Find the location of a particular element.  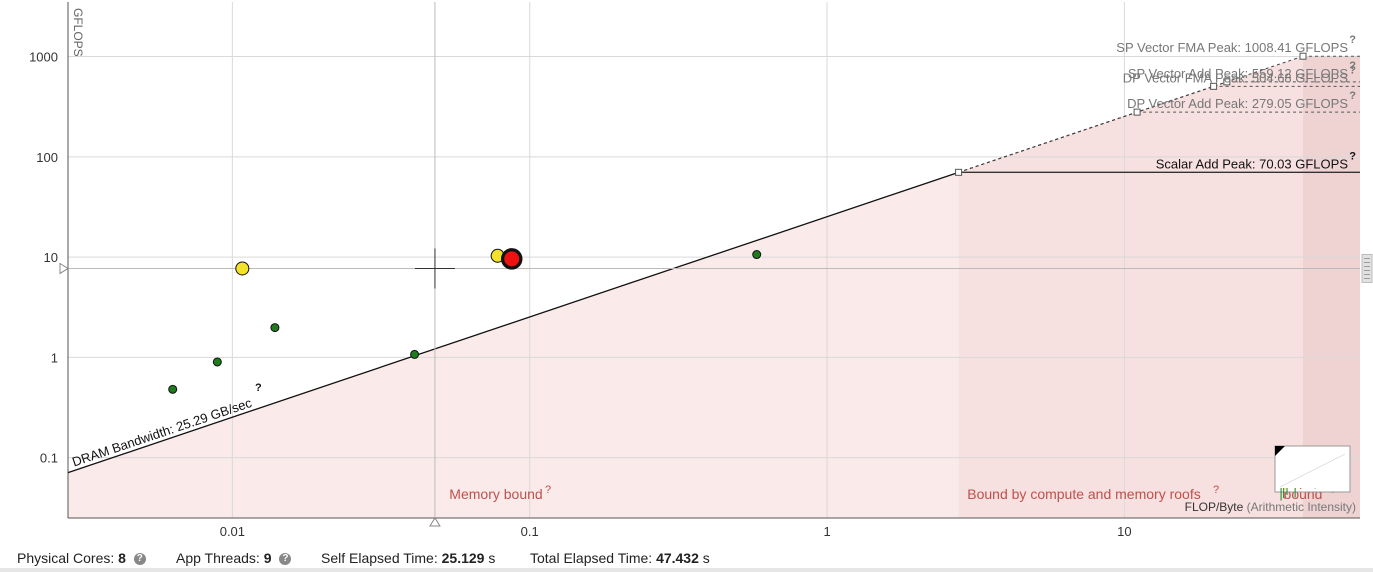

self-elapsed-time-label: Self Elapsed Time: is located at coordinates (379, 558).